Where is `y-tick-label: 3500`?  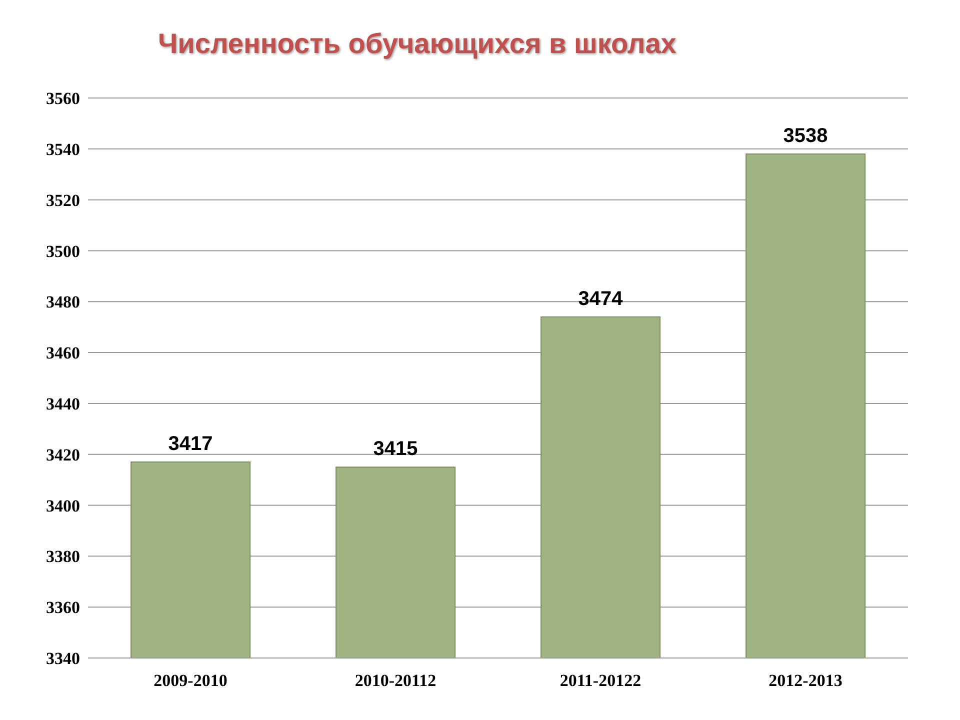
y-tick-label: 3500 is located at coordinates (63, 251).